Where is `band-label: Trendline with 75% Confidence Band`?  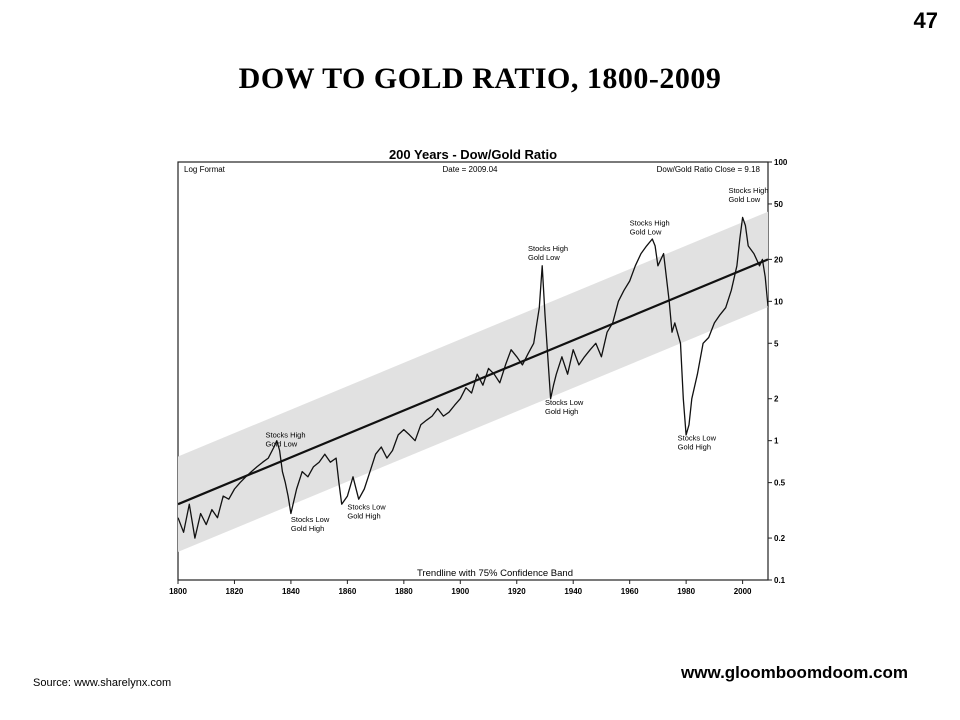 band-label: Trendline with 75% Confidence Band is located at coordinates (495, 573).